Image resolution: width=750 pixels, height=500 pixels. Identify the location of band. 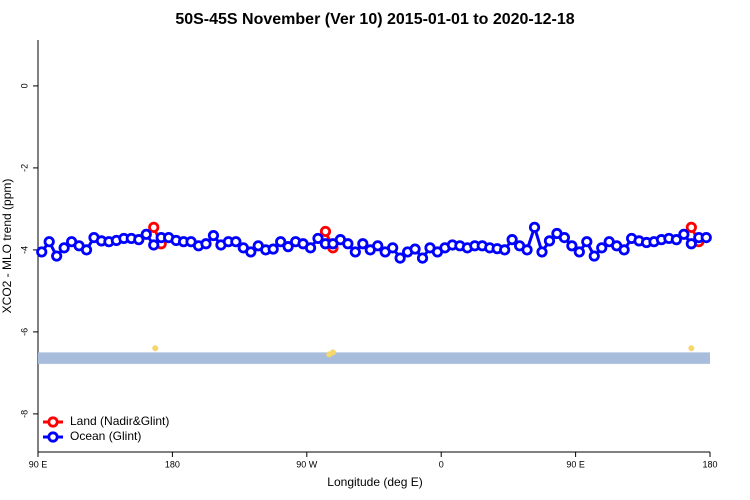
(374, 358).